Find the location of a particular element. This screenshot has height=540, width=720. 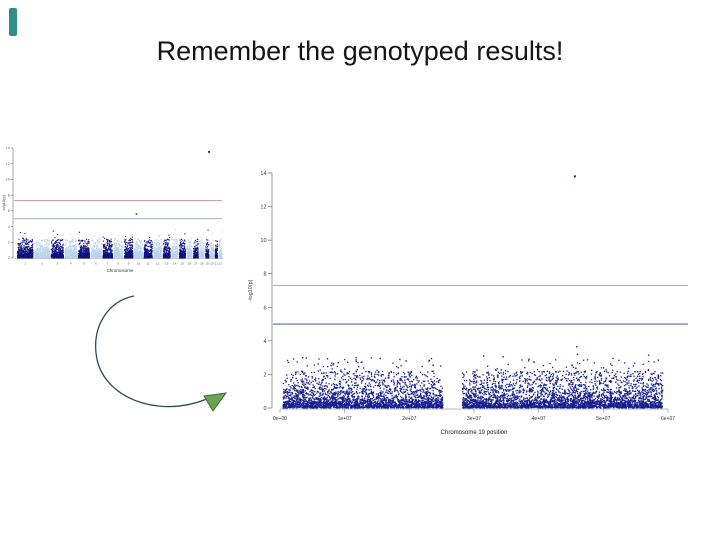

slide-title: Remember the genotyped results! is located at coordinates (360, 51).